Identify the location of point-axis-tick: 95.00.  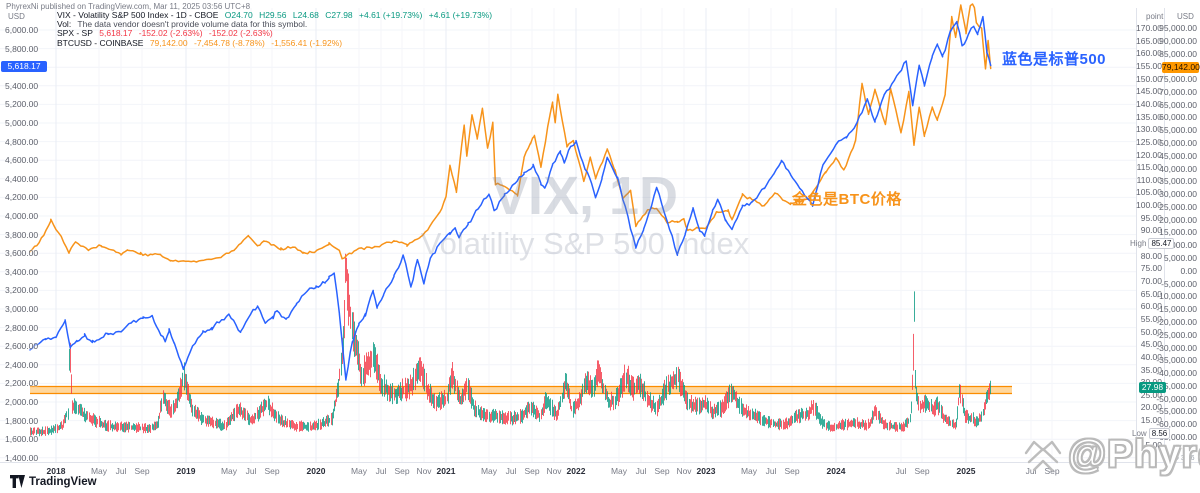
(1151, 218).